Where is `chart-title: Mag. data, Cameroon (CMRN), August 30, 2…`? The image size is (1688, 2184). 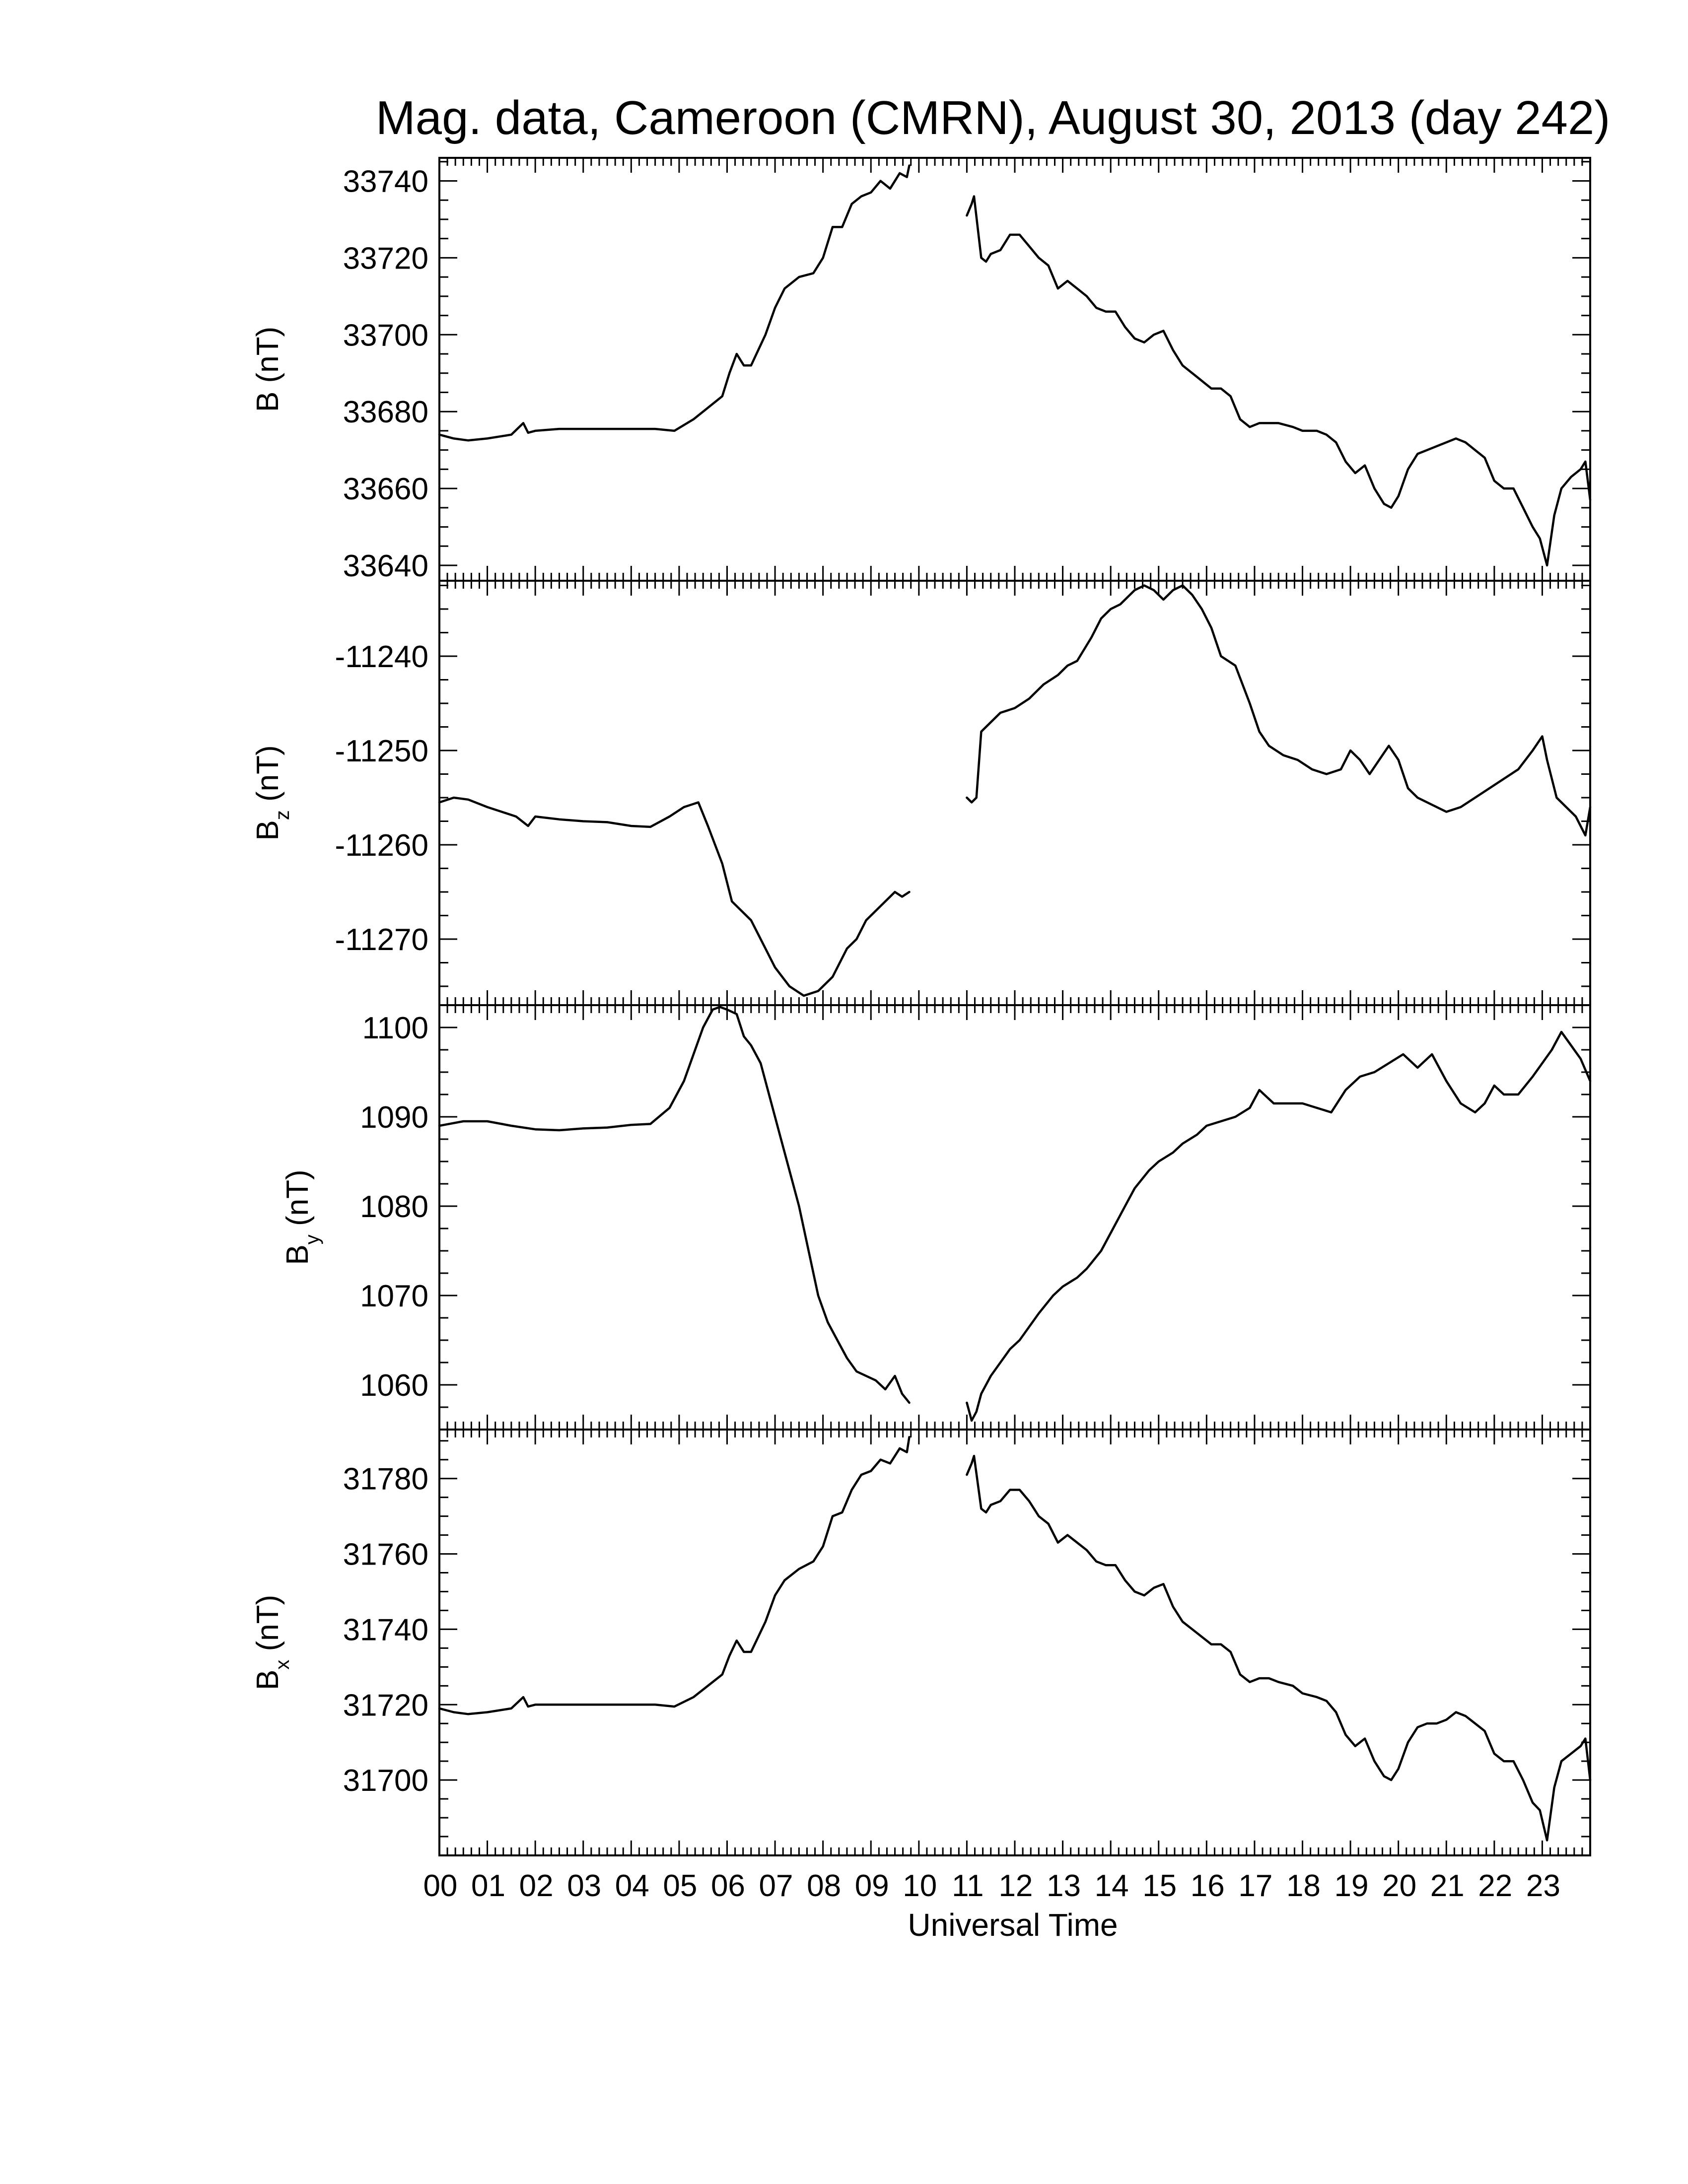 chart-title: Mag. data, Cameroon (CMRN), August 30, 2… is located at coordinates (993, 117).